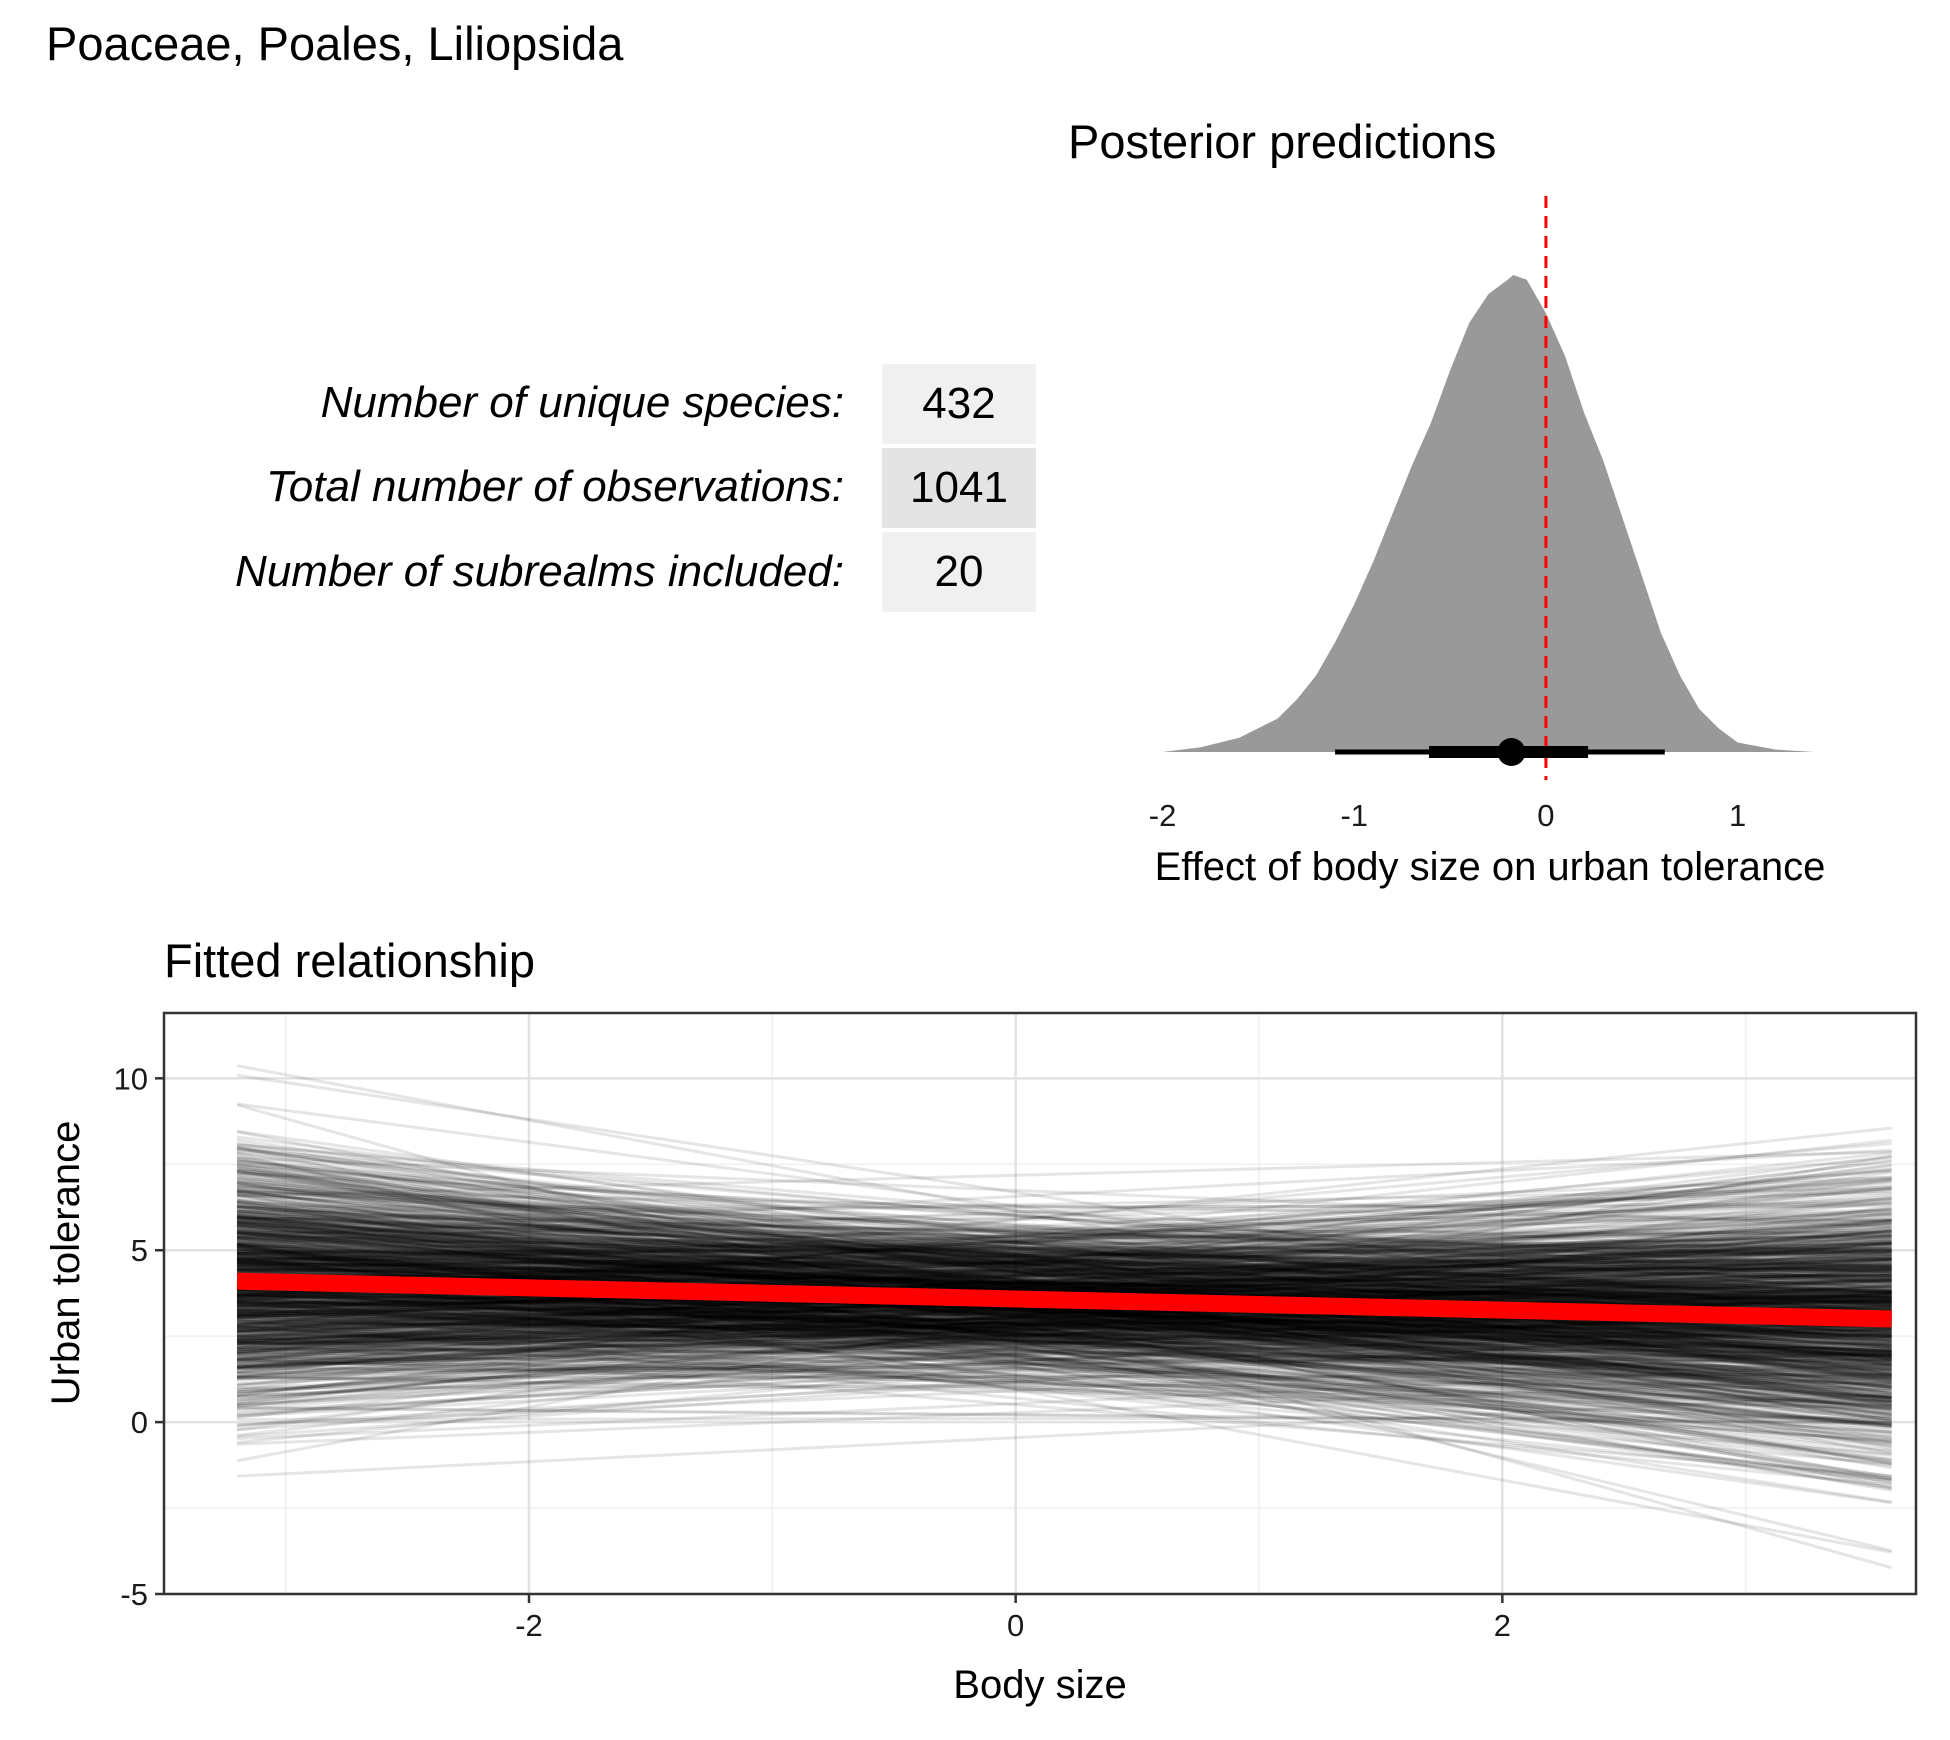 The height and width of the screenshot is (1740, 1950). Describe the element at coordinates (139, 1250) in the screenshot. I see `y-tick-label: 5` at that location.